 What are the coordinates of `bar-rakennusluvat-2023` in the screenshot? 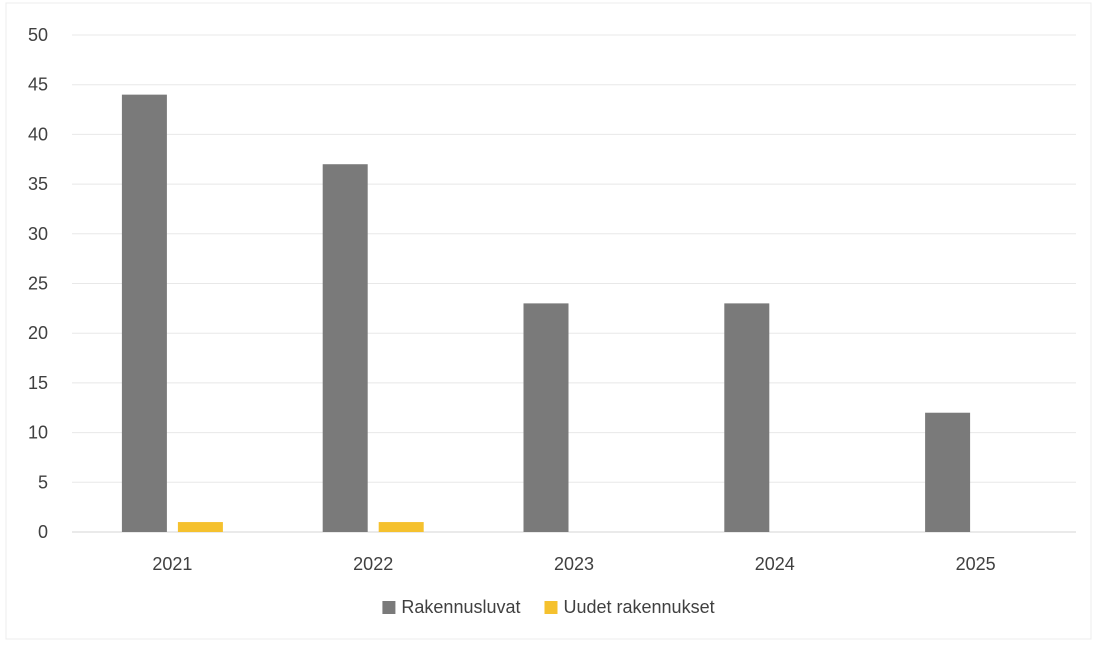 It's located at (546, 417).